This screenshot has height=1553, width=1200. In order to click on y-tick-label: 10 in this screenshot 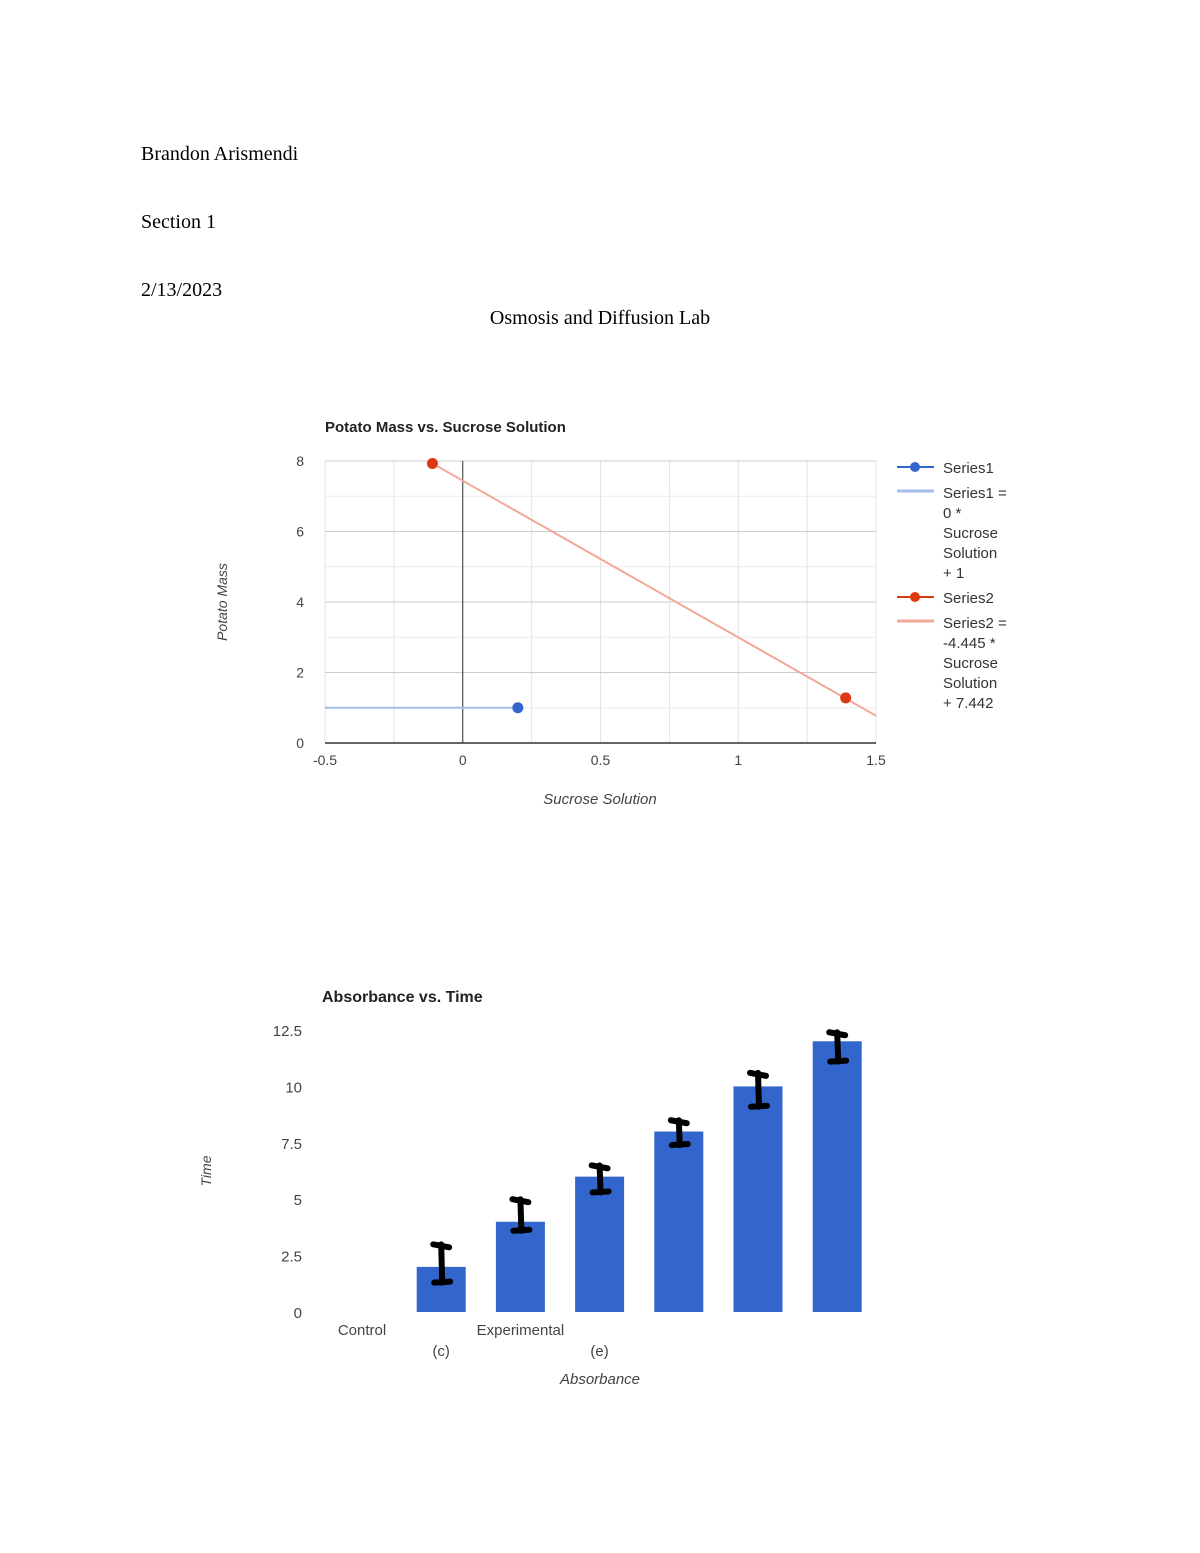, I will do `click(293, 1087)`.